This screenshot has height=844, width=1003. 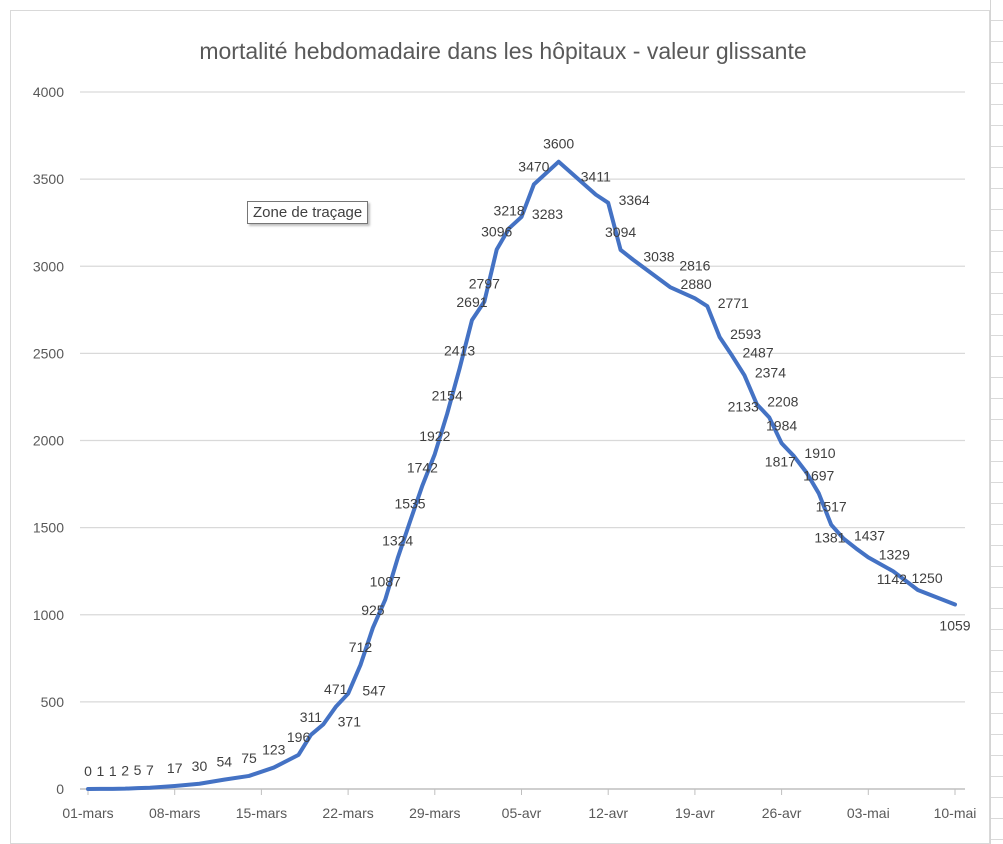 What do you see at coordinates (894, 554) in the screenshot?
I see `data-label: 1329` at bounding box center [894, 554].